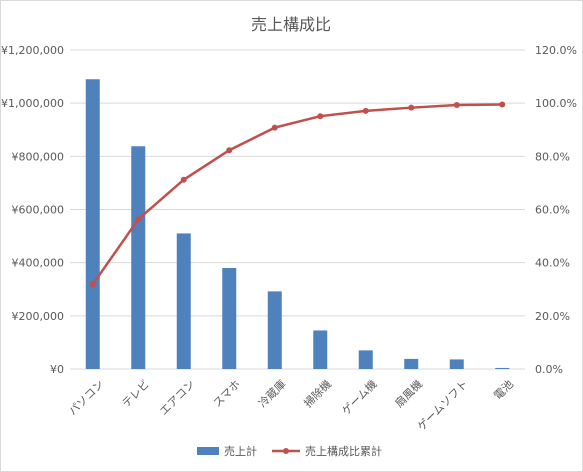  What do you see at coordinates (227, 394) in the screenshot?
I see `category-label-3: スマホ` at bounding box center [227, 394].